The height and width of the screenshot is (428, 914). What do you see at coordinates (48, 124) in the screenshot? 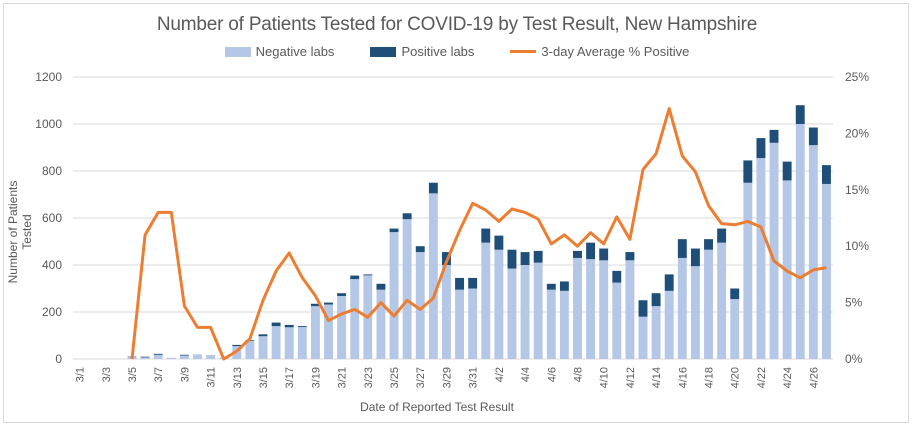
I see `y-tick-label: 1000` at bounding box center [48, 124].